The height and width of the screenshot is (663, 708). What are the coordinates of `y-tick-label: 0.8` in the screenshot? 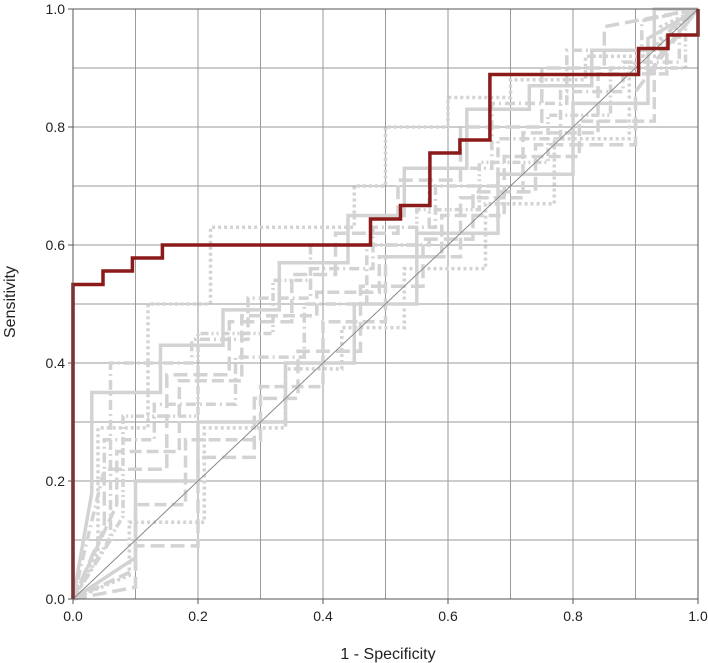 It's located at (56, 127).